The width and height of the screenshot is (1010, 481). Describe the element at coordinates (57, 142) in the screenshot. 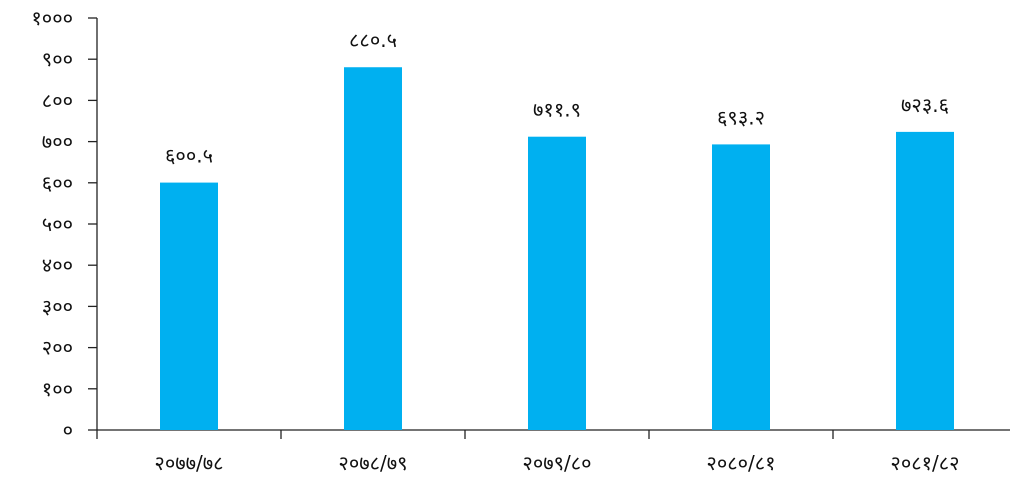

I see `y-tick-label: ७००` at that location.